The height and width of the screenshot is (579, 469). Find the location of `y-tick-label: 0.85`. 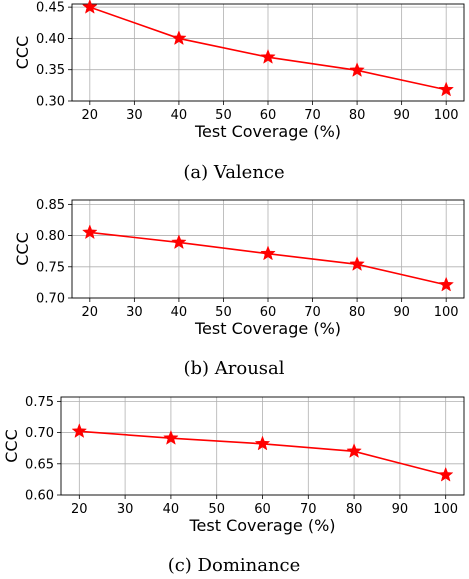

y-tick-label: 0.85 is located at coordinates (50, 205).